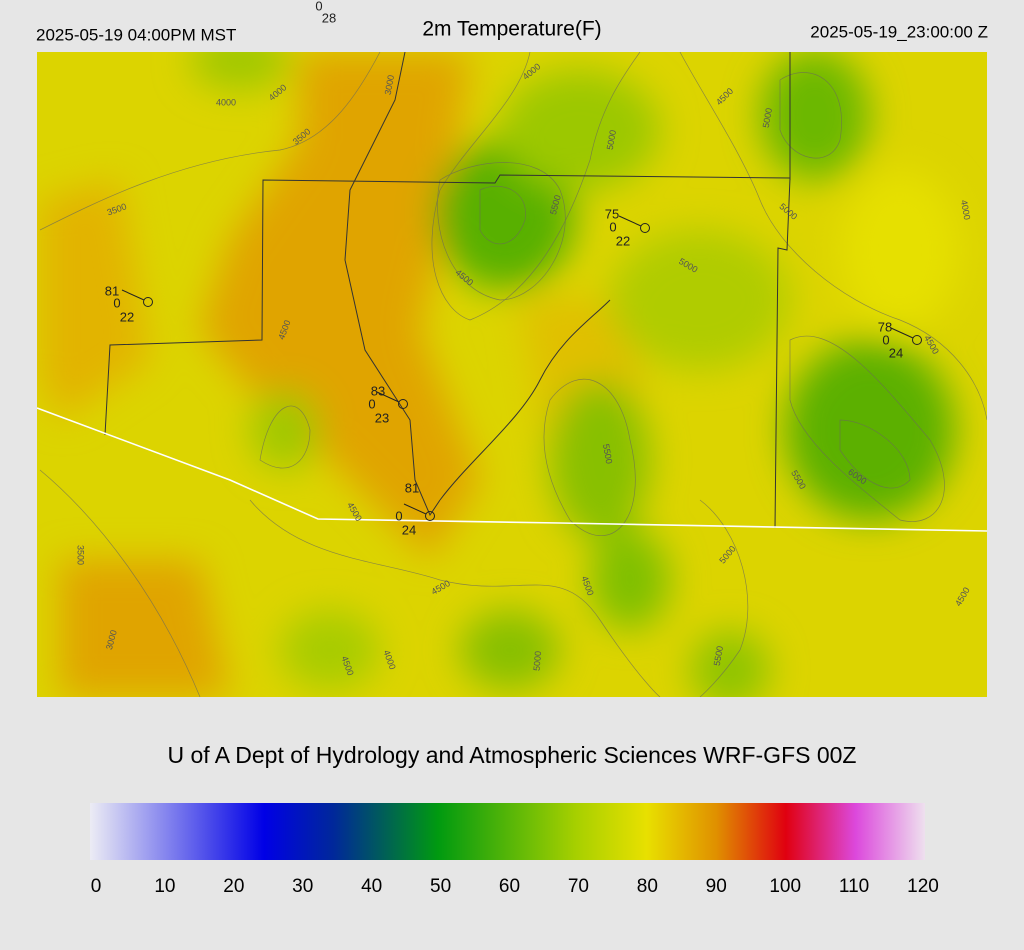 The image size is (1024, 950). I want to click on station-dewpoint: 23, so click(382, 417).